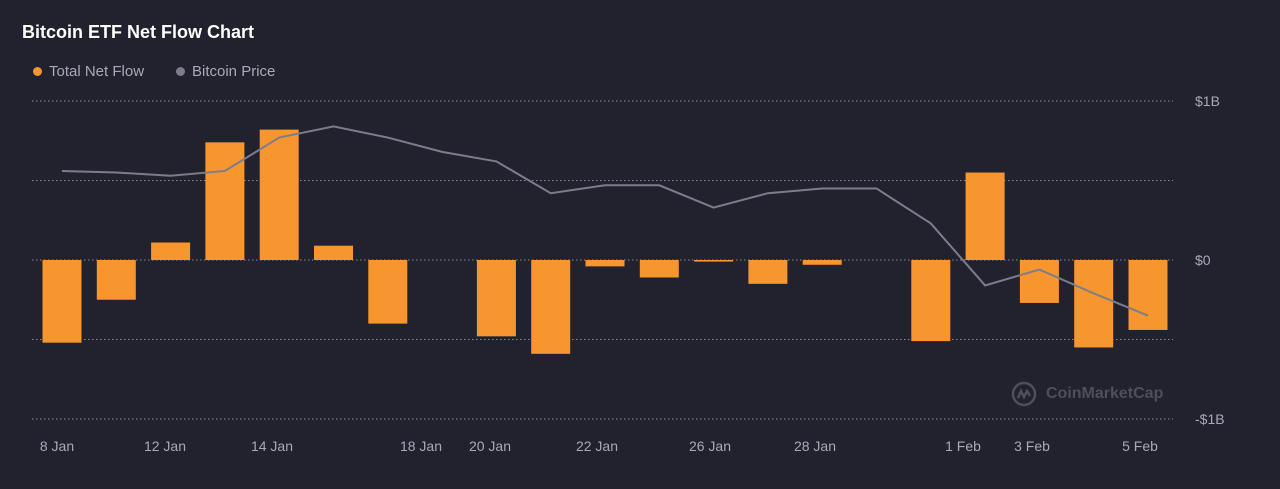 This screenshot has height=489, width=1280. What do you see at coordinates (1203, 260) in the screenshot?
I see `y-tick-label: $0` at bounding box center [1203, 260].